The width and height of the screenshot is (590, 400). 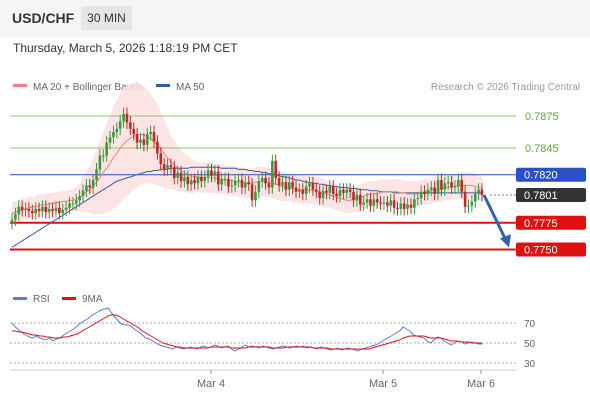 I want to click on rsi-line, so click(x=246, y=329).